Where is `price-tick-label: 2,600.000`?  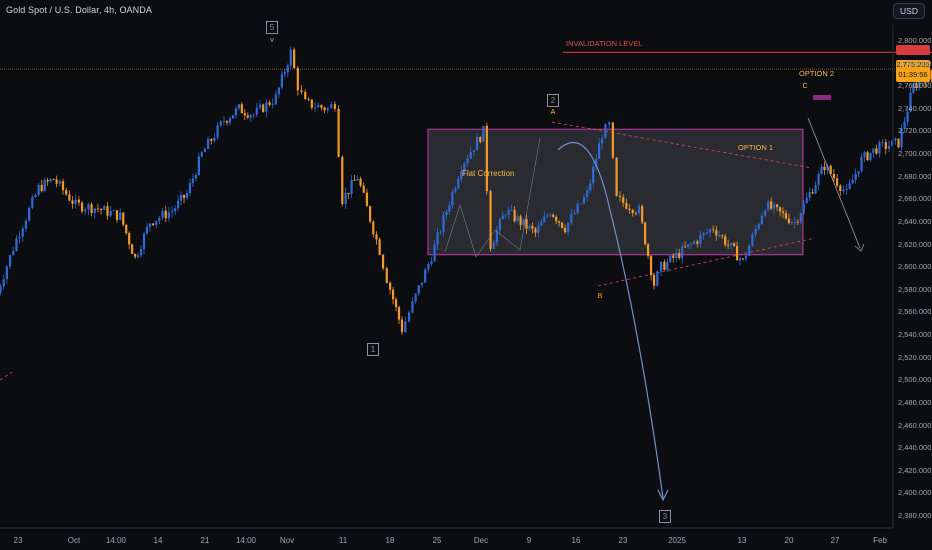
price-tick-label: 2,600.000 is located at coordinates (915, 267).